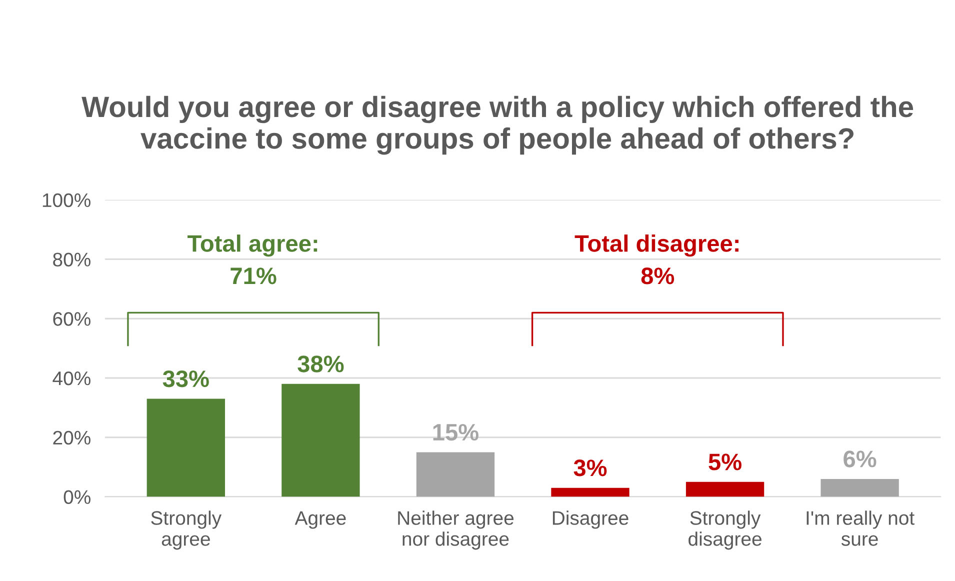 Image resolution: width=955 pixels, height=581 pixels. What do you see at coordinates (455, 432) in the screenshot?
I see `data-label: 15%` at bounding box center [455, 432].